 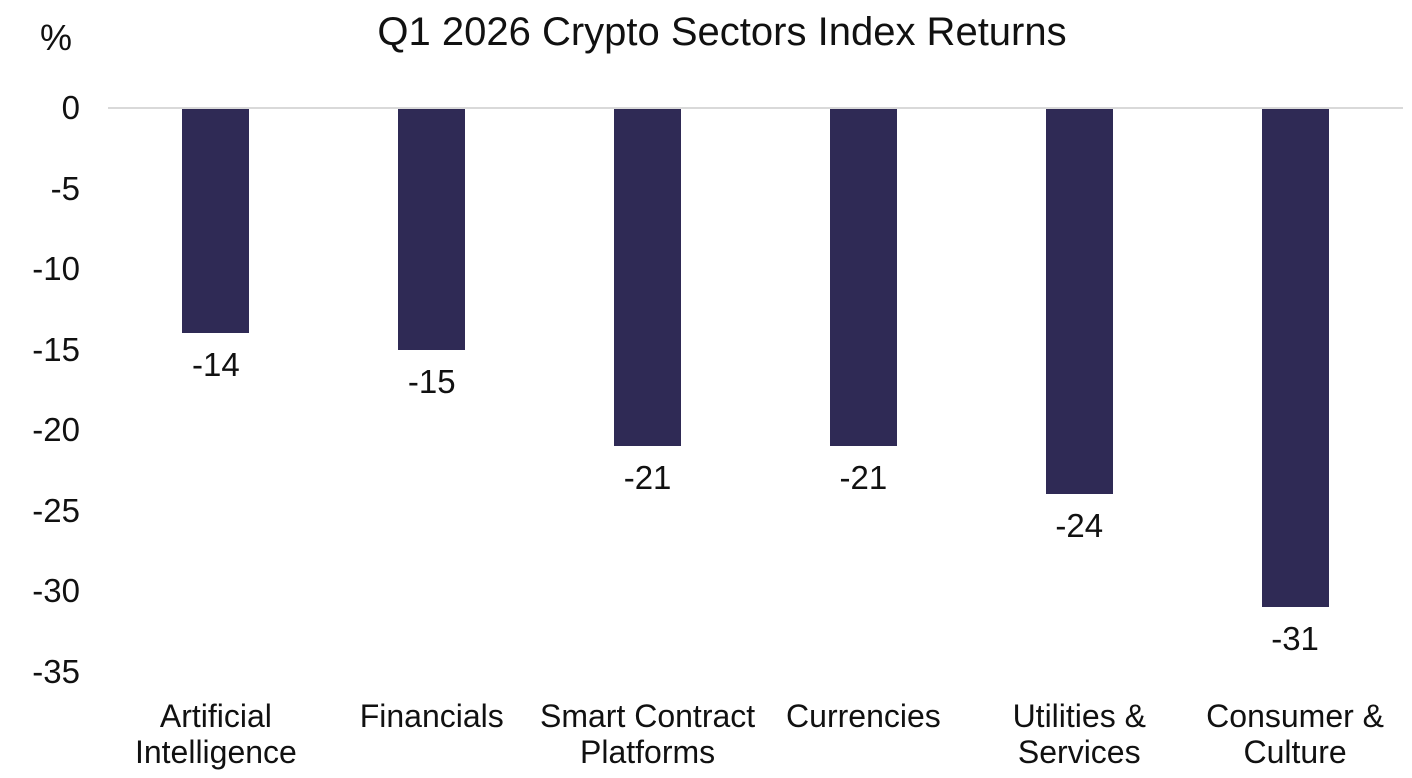 What do you see at coordinates (70, 107) in the screenshot?
I see `y-tick-label: 0` at bounding box center [70, 107].